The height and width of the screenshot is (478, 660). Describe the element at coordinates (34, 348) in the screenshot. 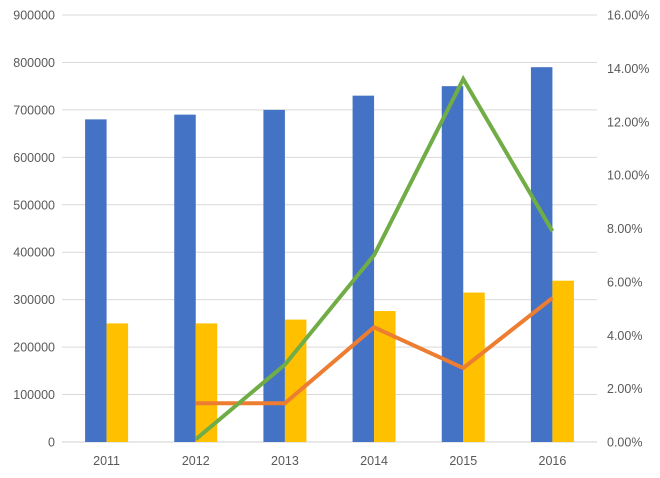

I see `left-y-tick-label: 200000` at that location.